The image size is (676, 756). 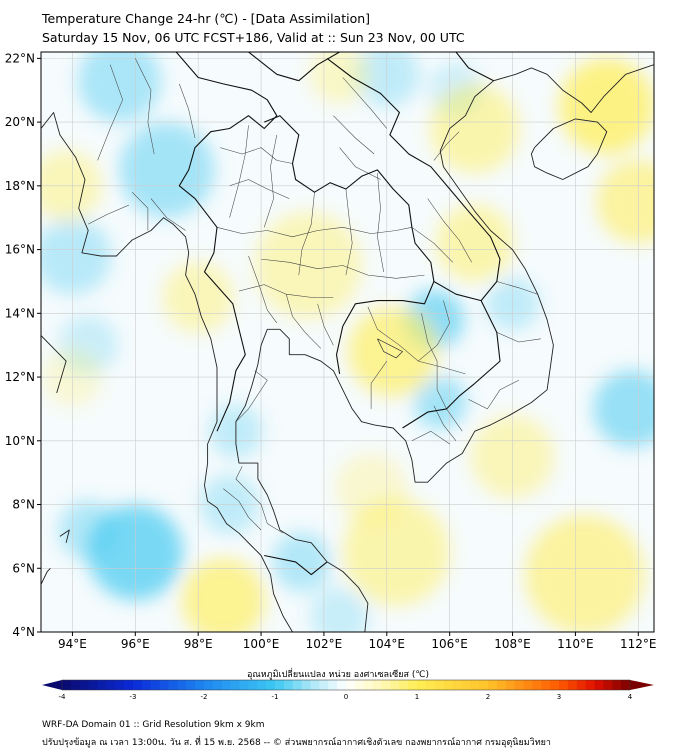 I want to click on colorbar-tick-label-2: -2, so click(x=204, y=696).